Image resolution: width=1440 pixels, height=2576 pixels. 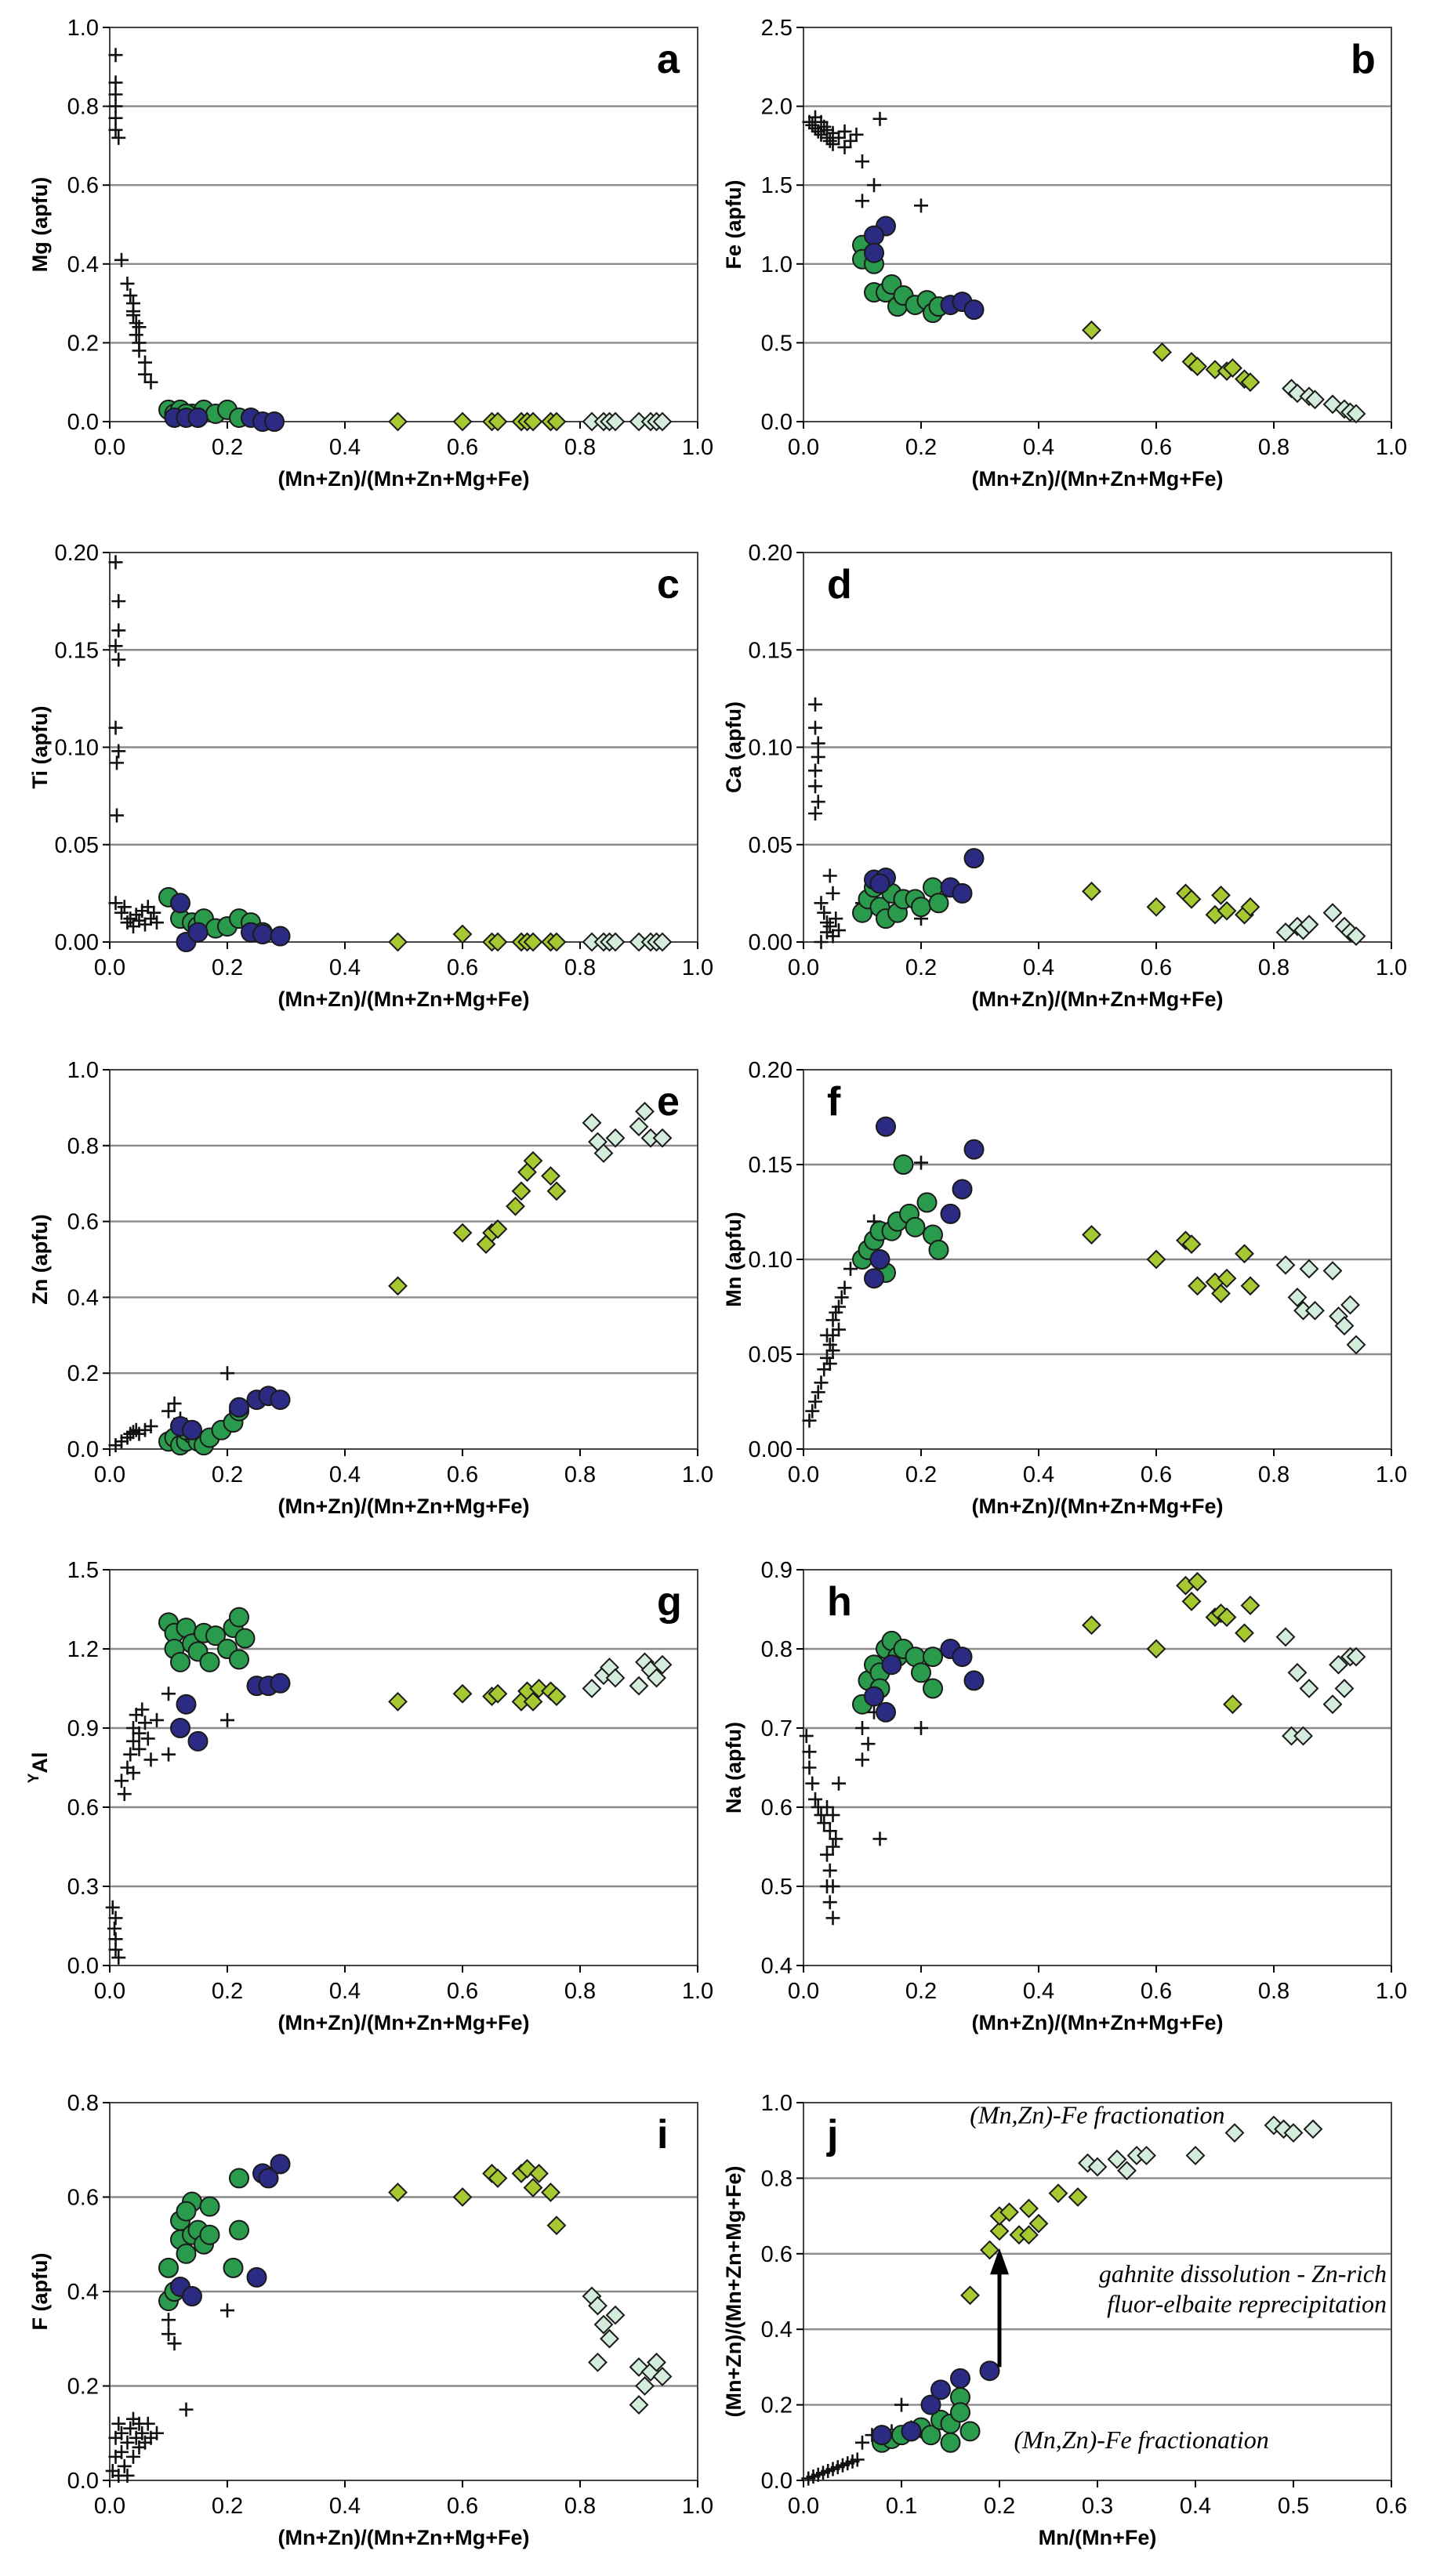 What do you see at coordinates (777, 1728) in the screenshot?
I see `y-tick-label: 0.7` at bounding box center [777, 1728].